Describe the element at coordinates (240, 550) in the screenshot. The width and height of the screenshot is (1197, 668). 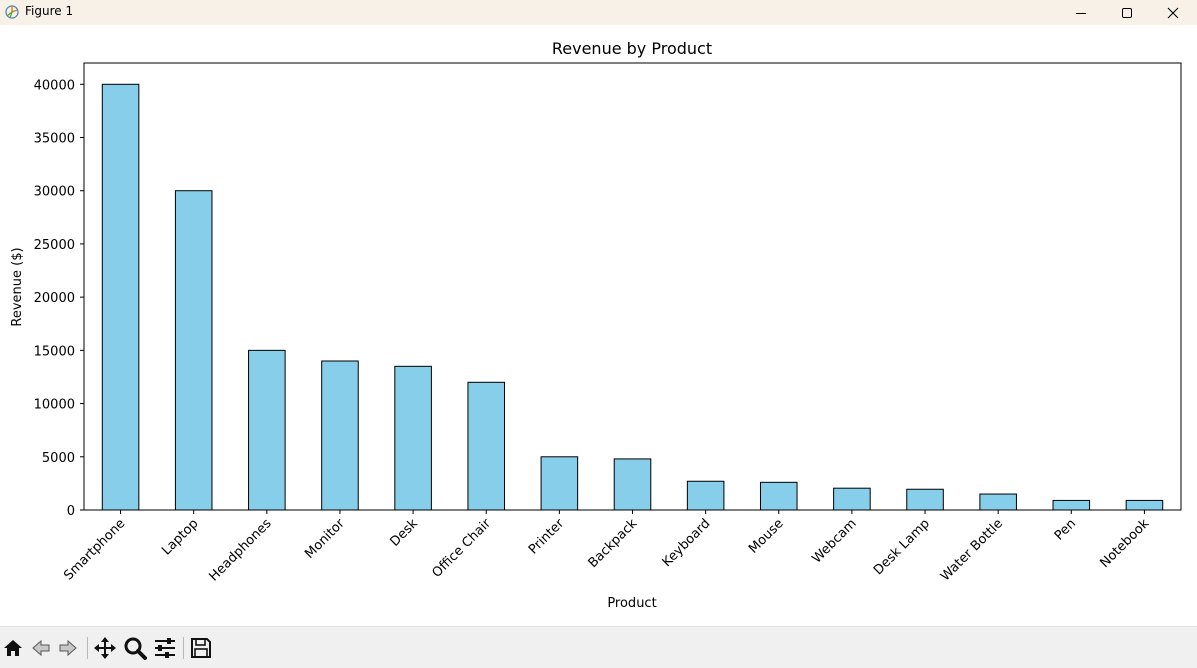
I see `x-tick-label: Headphones` at that location.